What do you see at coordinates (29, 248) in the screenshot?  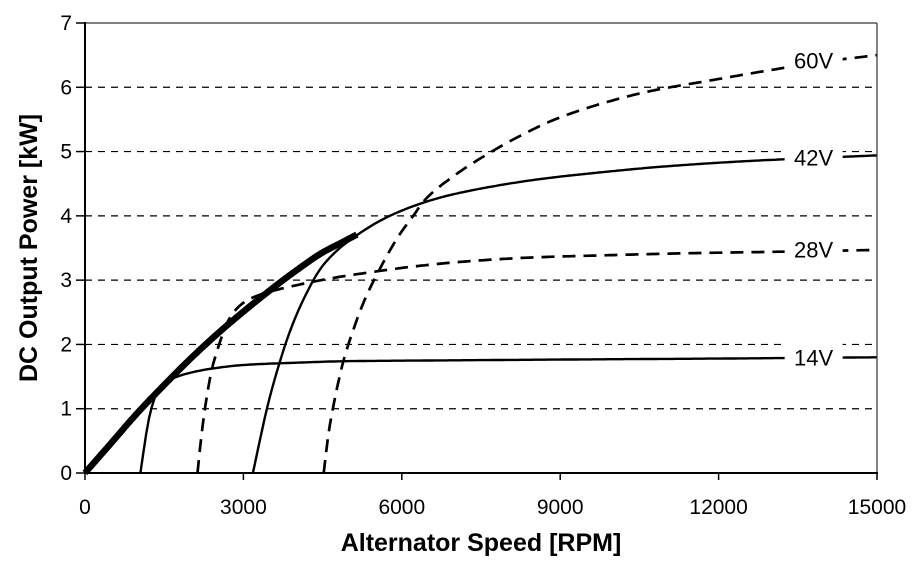 I see `y-axis-title: DC Output Power [kW]` at bounding box center [29, 248].